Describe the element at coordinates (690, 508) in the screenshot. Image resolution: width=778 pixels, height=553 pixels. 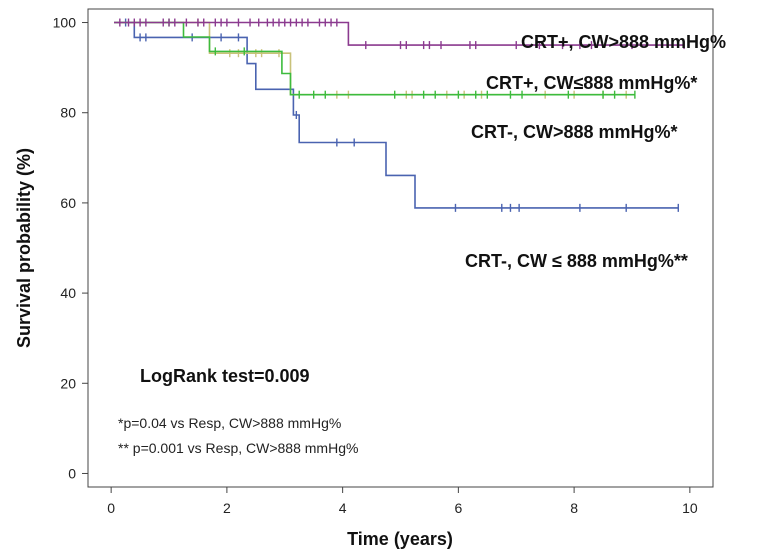
I see `x-tick-label: 10` at that location.